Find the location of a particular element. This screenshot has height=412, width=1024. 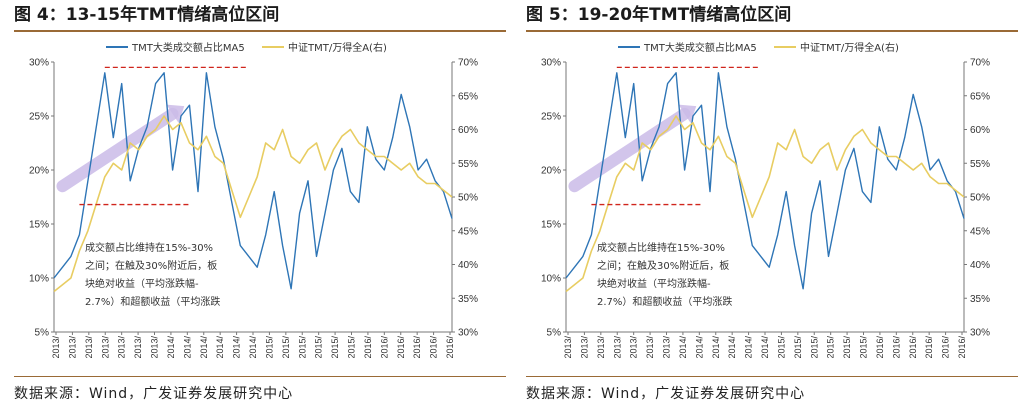

figure-title: 图 5：19-20年TMT情绪高位区间 is located at coordinates (659, 15).